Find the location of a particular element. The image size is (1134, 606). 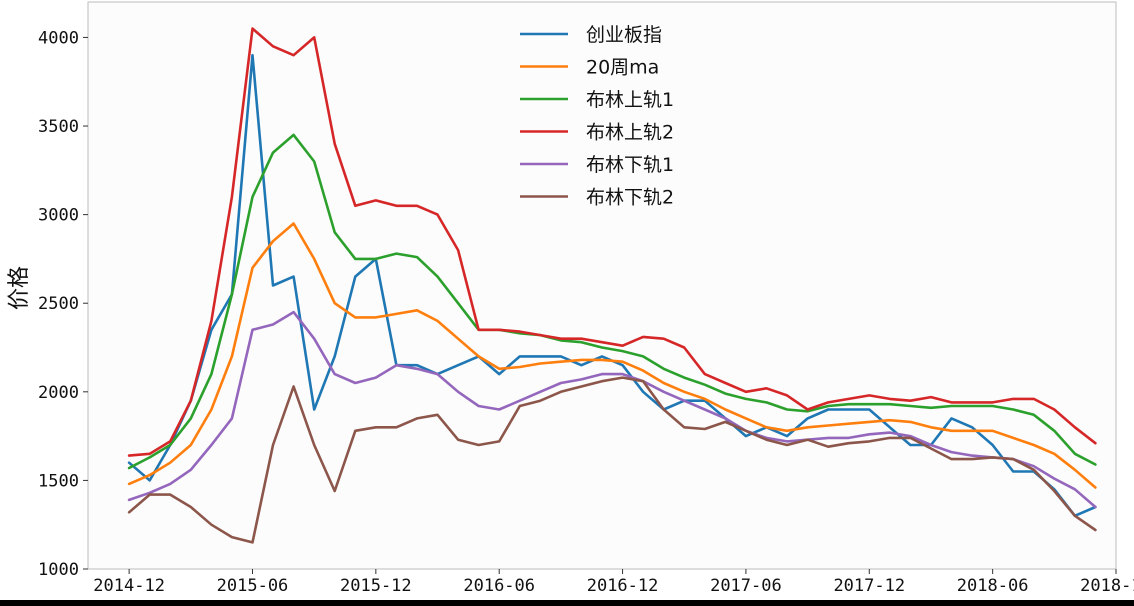

legend-entry-label: 布林上轨2 is located at coordinates (630, 133).